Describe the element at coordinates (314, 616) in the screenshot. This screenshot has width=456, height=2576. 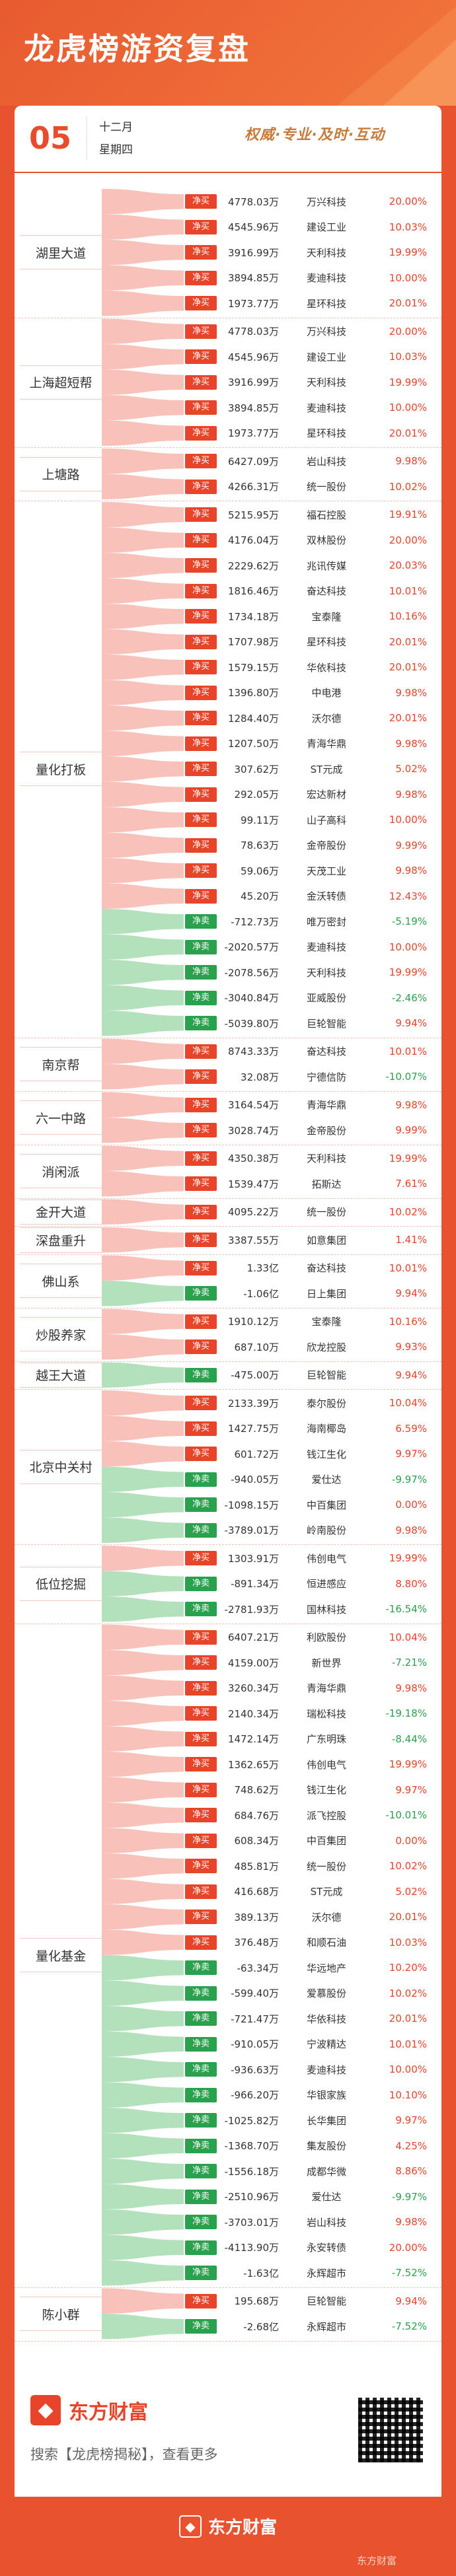
I see `list-item: 净买 1734.18万 宝泰隆 10.16%` at that location.